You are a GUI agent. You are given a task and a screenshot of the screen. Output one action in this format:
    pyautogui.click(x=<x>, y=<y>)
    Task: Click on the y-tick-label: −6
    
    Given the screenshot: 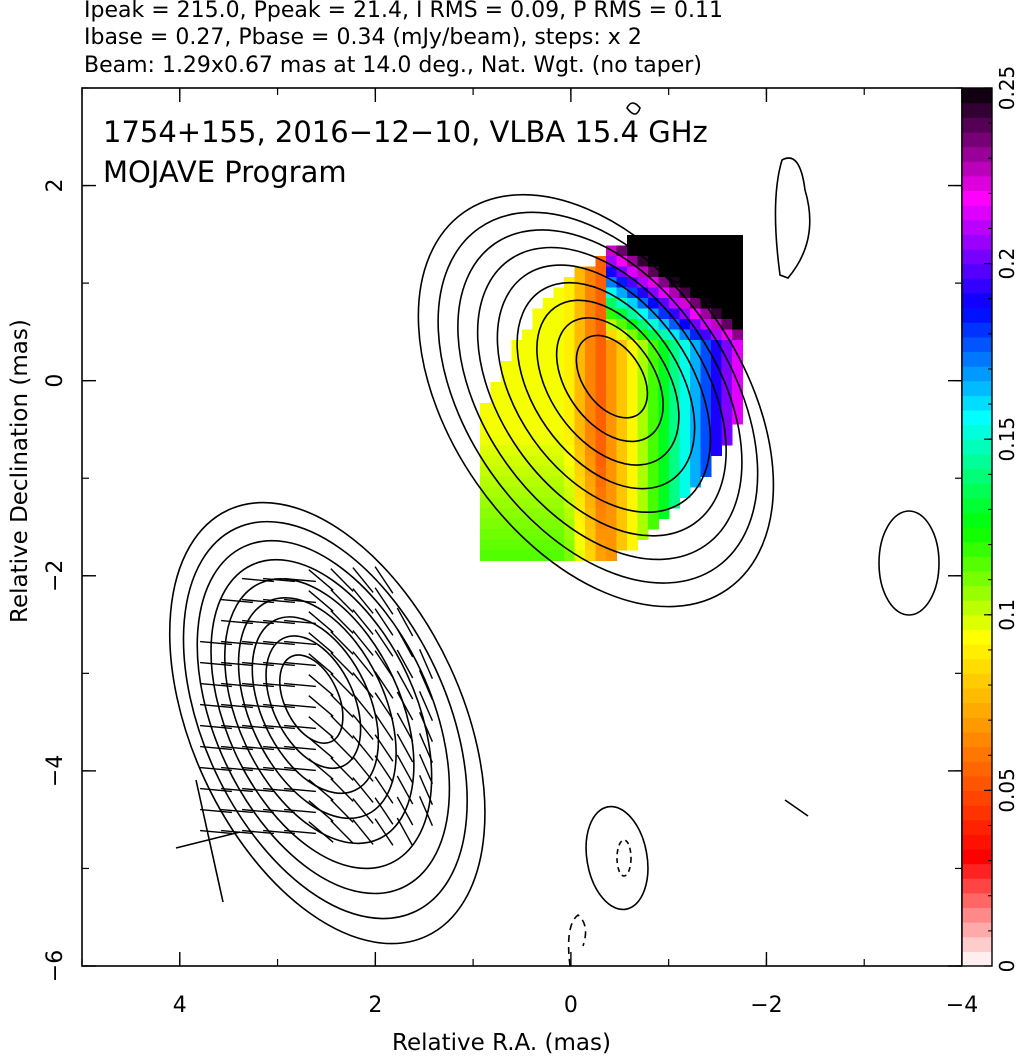 What is the action you would take?
    pyautogui.click(x=55, y=966)
    